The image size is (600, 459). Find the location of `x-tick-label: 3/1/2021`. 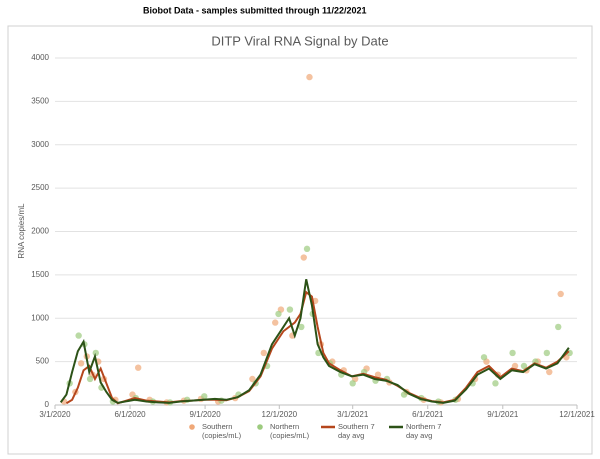

x-tick-label: 3/1/2021 is located at coordinates (353, 414).